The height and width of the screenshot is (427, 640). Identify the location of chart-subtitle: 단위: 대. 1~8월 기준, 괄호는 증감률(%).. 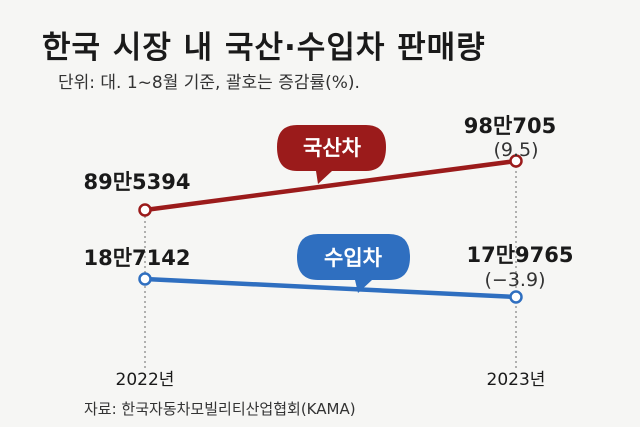
(209, 83).